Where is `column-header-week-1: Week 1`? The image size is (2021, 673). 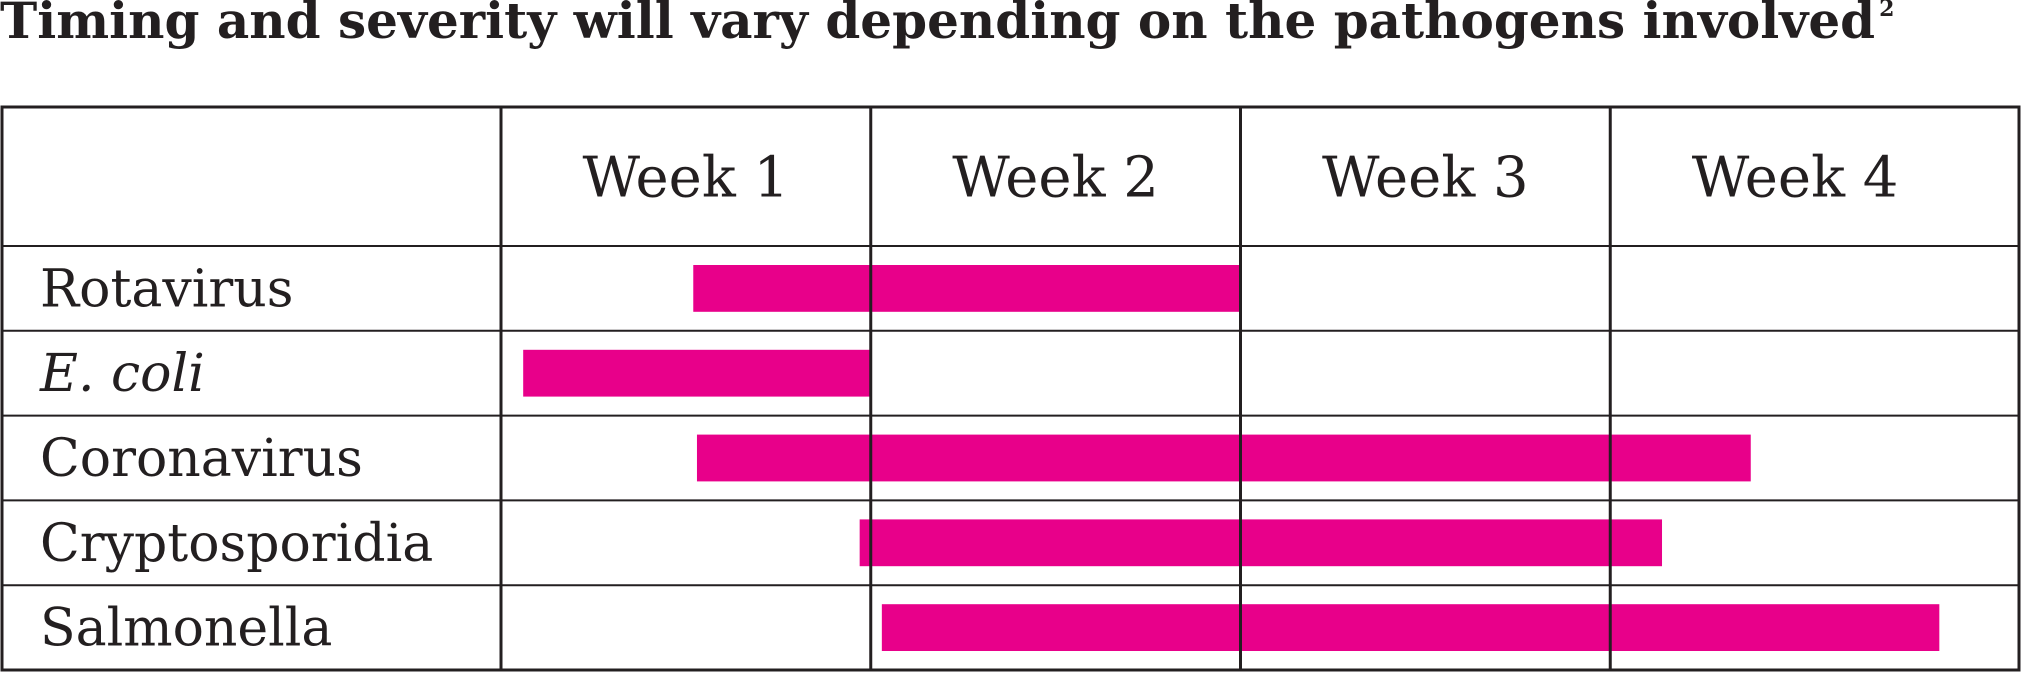
column-header-week-1: Week 1 is located at coordinates (686, 178).